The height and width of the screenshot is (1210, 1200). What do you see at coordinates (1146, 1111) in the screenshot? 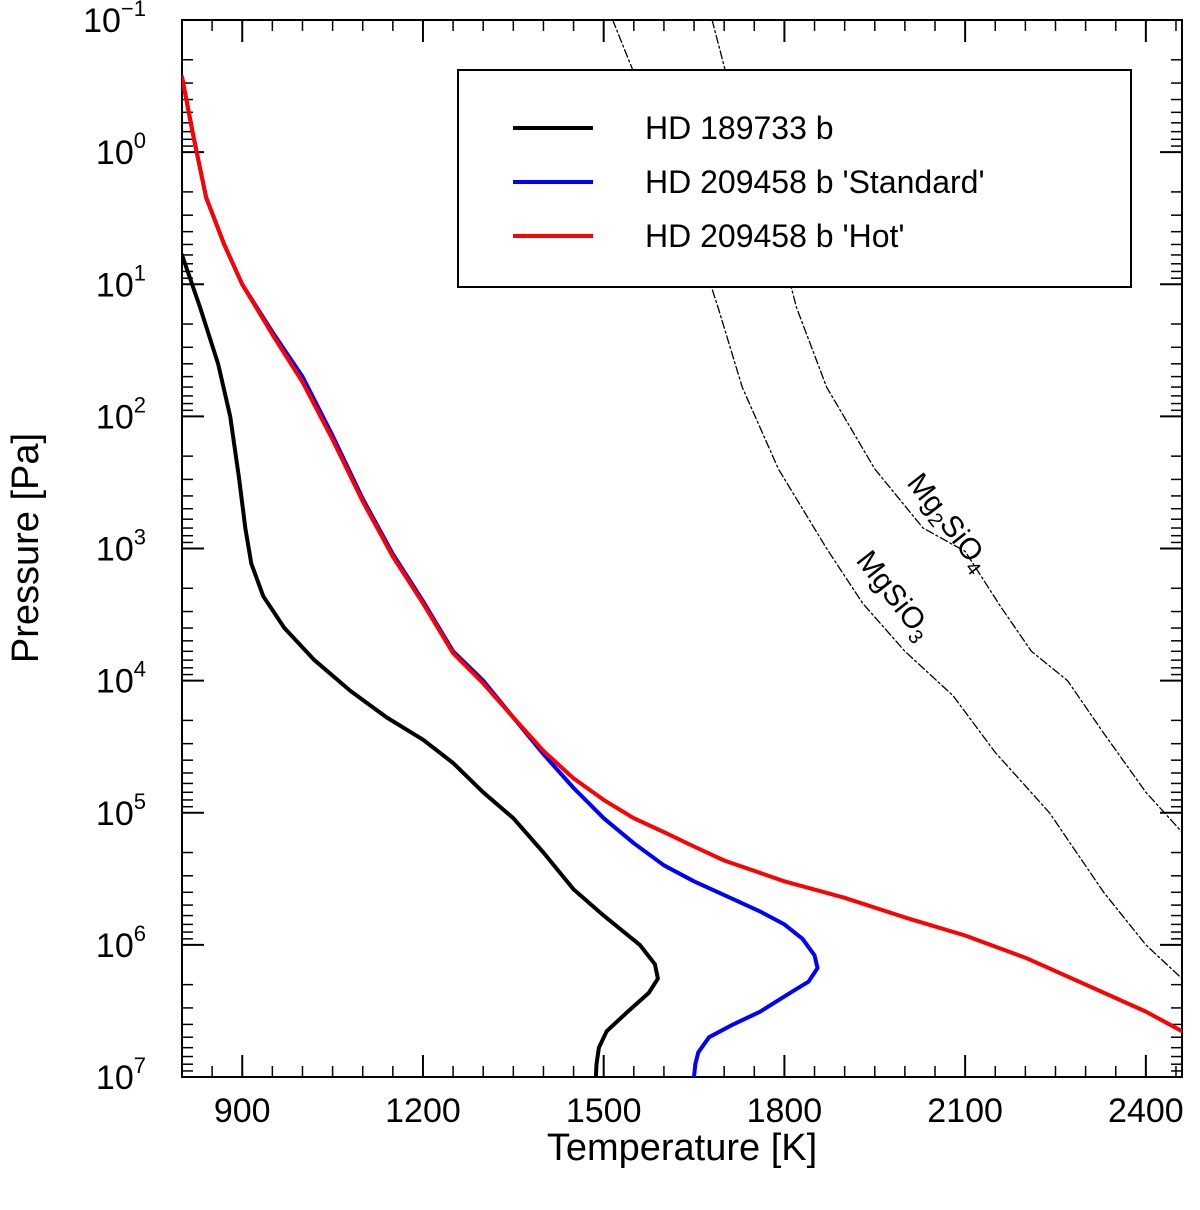
I see `x-tick-label: 2400` at bounding box center [1146, 1111].